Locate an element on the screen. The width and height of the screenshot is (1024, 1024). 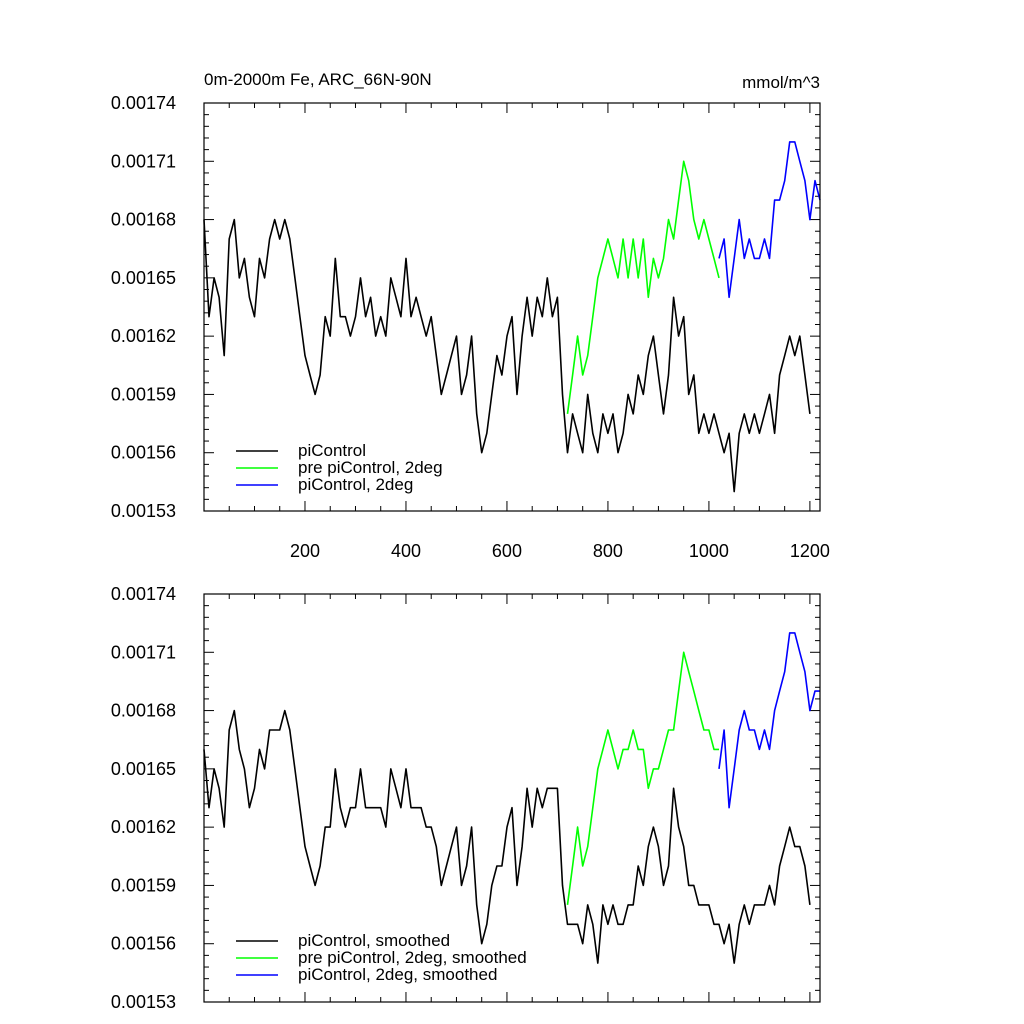
x-tick-label: 800 is located at coordinates (608, 551).